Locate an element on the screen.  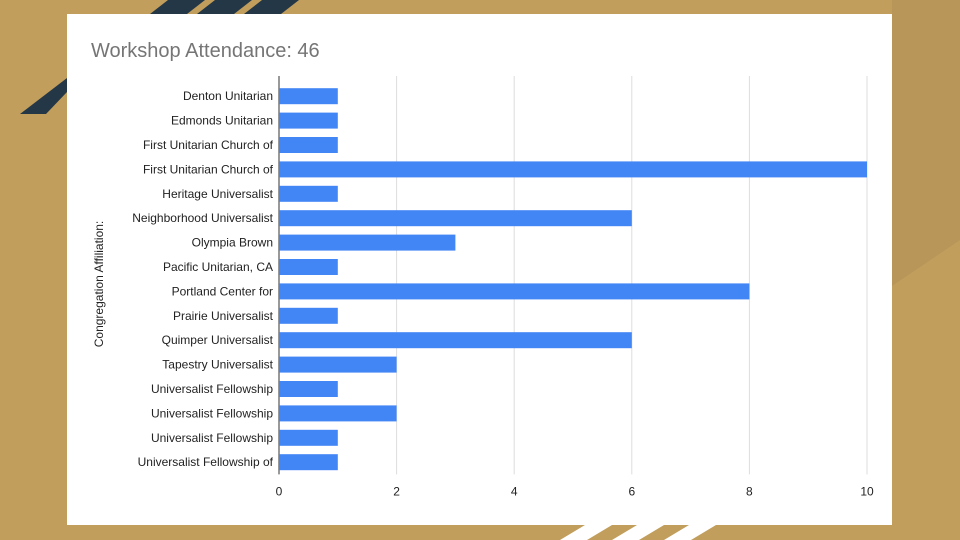
chart-title: Workshop Attendance: 46 is located at coordinates (205, 51).